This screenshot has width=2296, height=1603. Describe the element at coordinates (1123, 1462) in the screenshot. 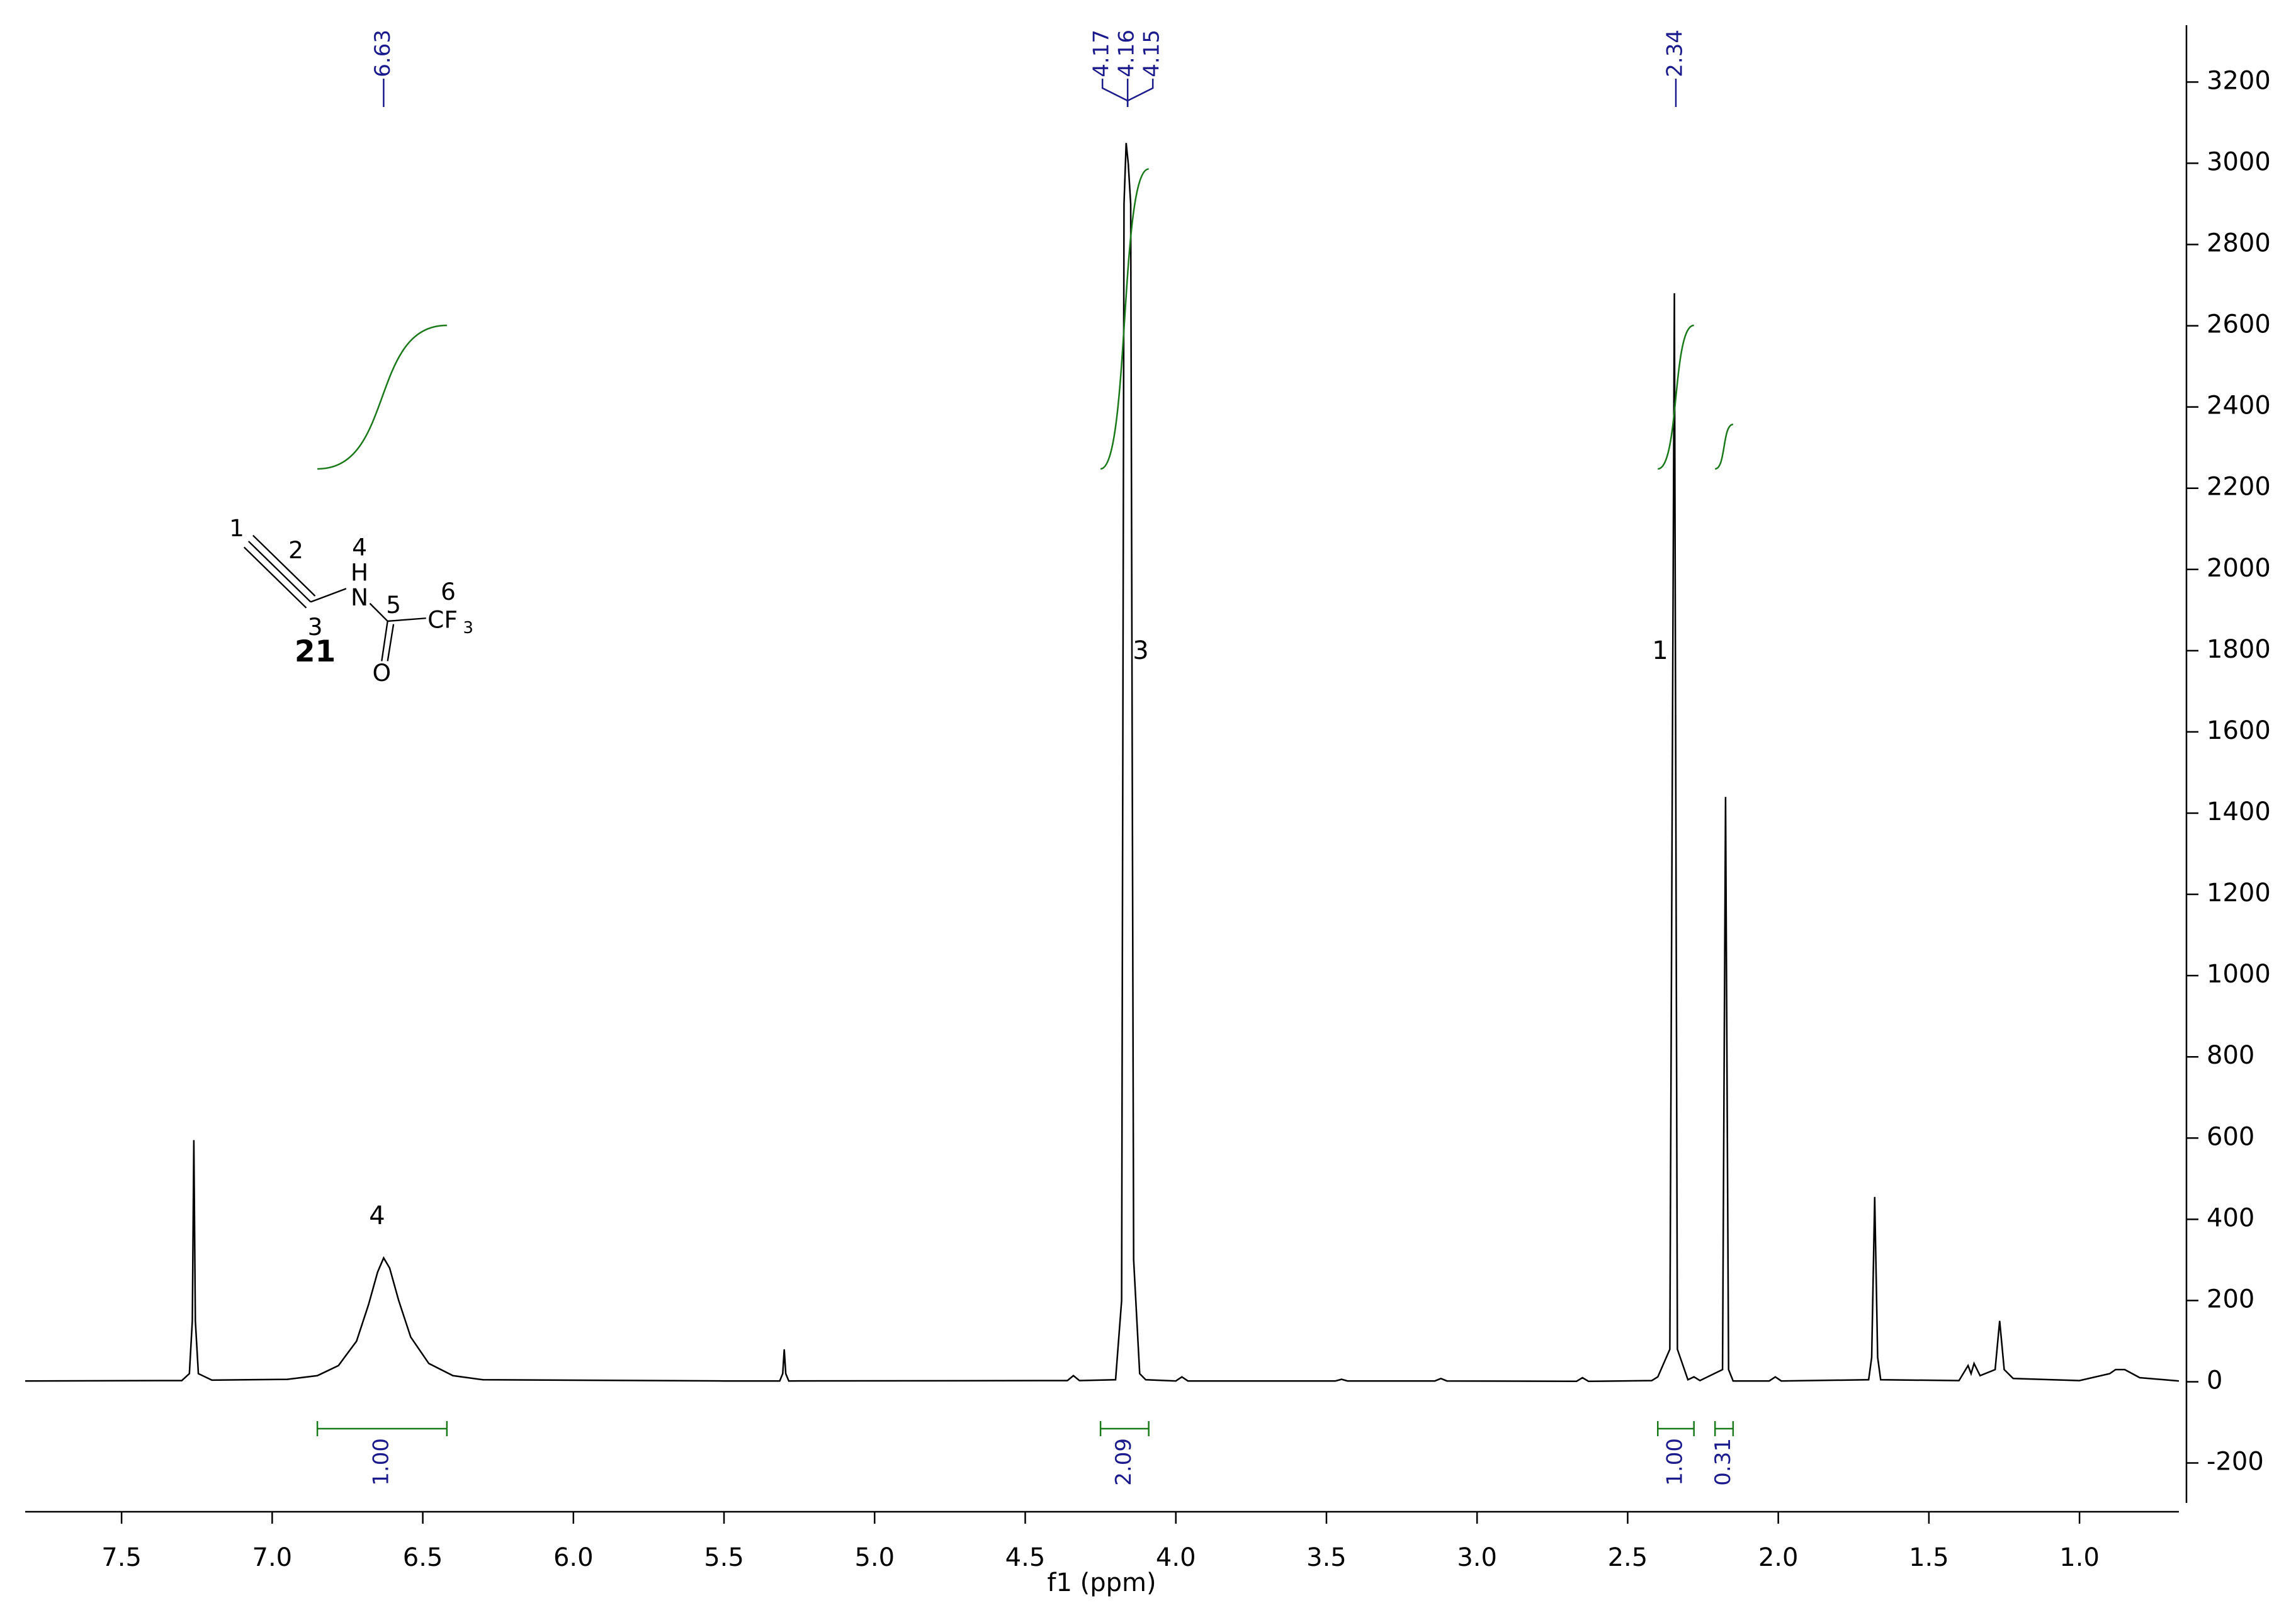

I see `integral-label: 2.09` at that location.